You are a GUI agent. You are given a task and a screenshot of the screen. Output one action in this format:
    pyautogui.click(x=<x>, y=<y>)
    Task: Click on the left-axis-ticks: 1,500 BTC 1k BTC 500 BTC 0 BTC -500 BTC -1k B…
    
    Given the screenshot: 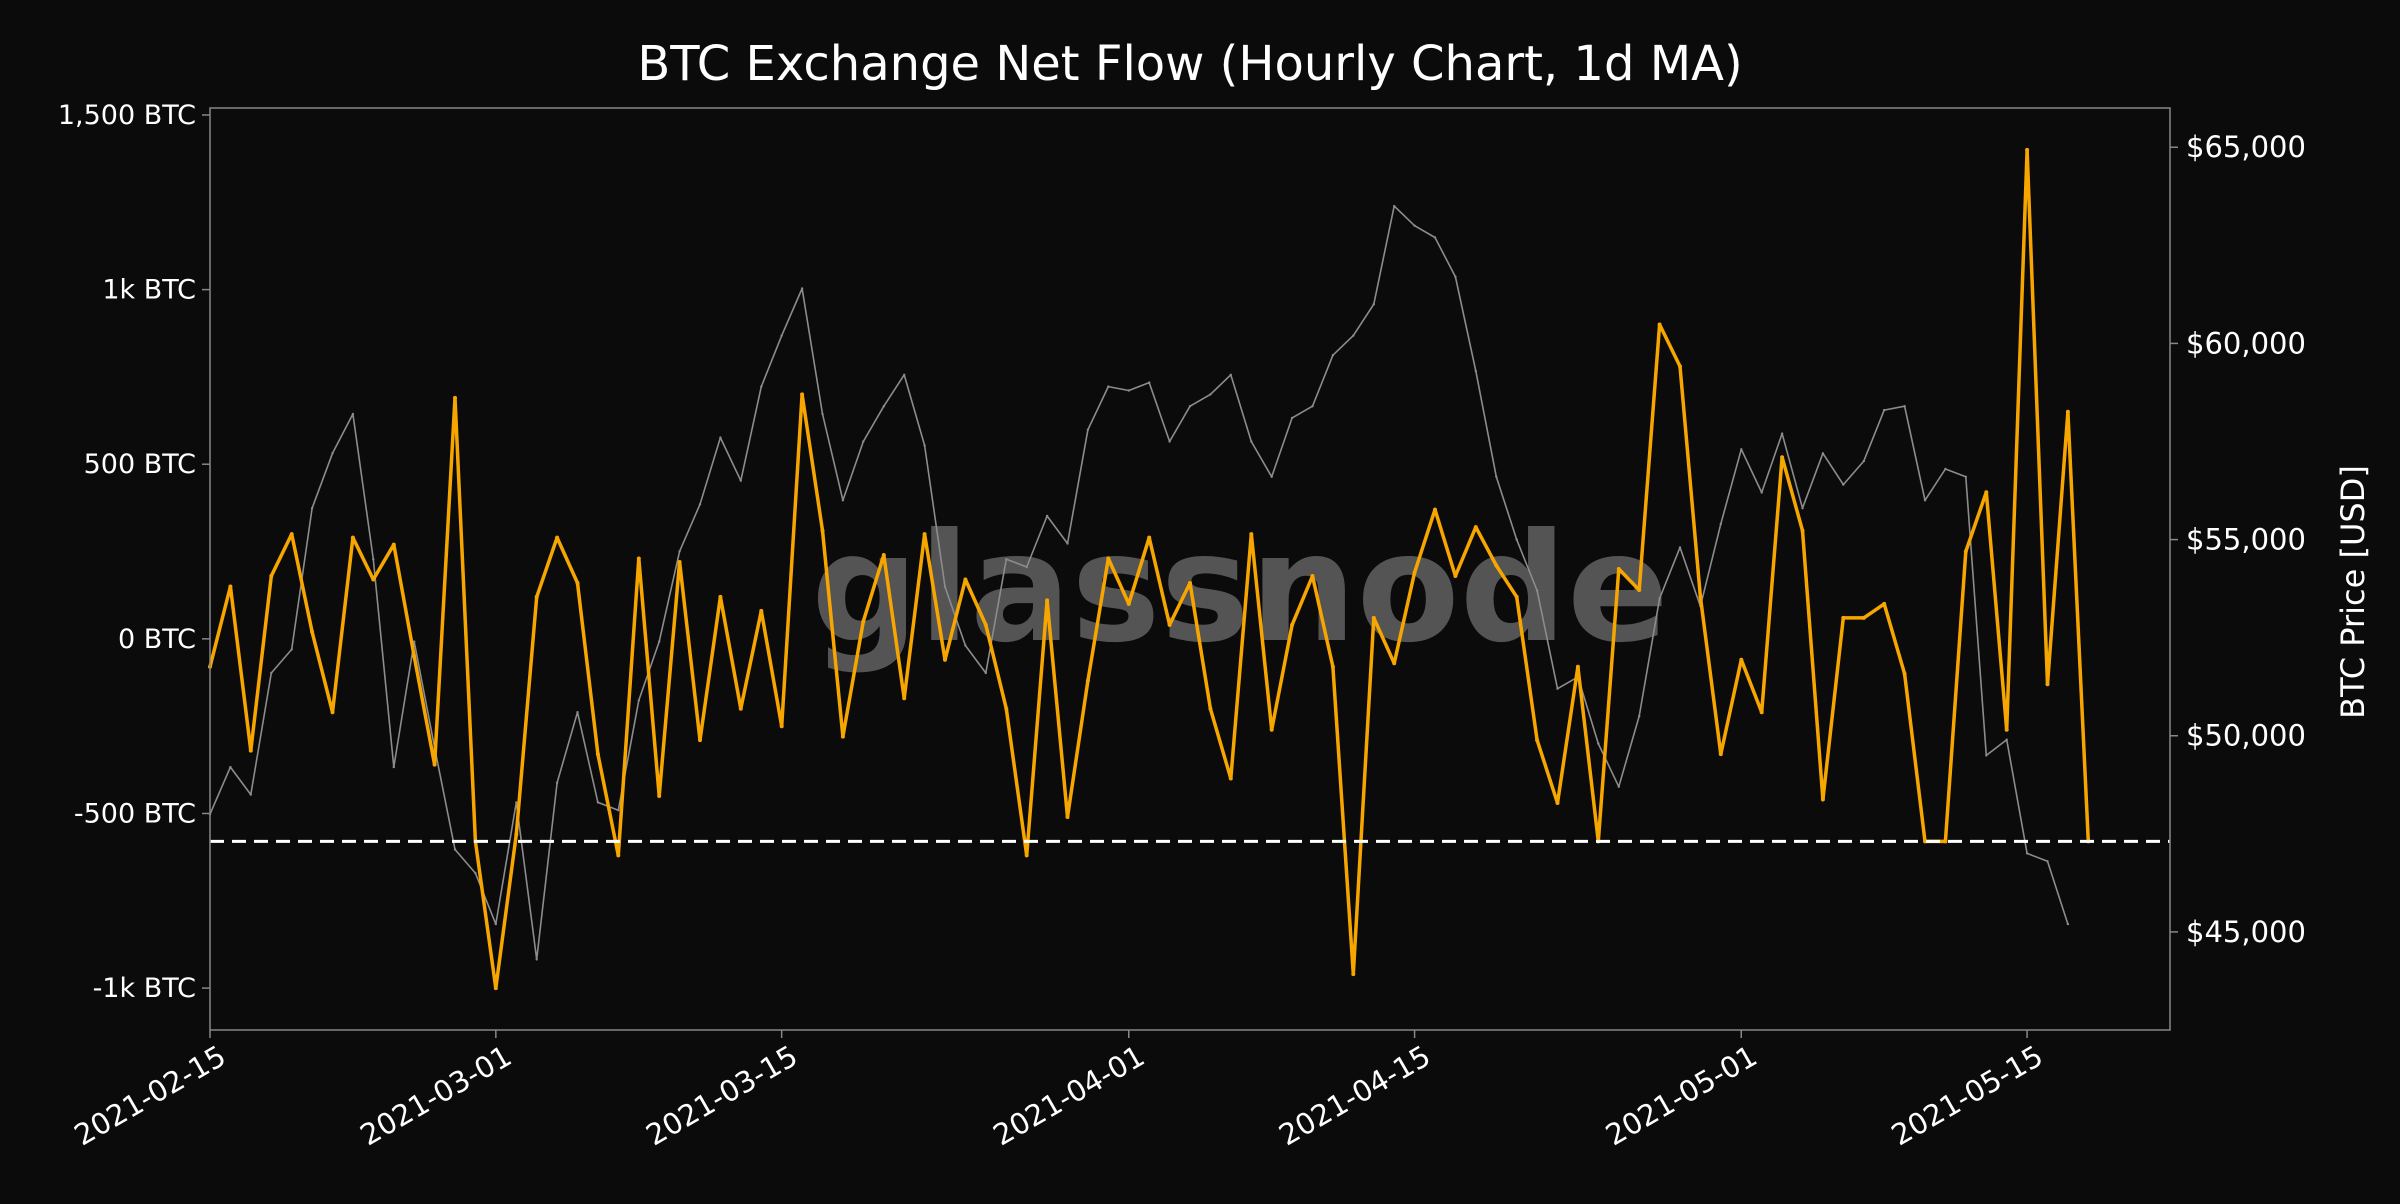 What is the action you would take?
    pyautogui.click(x=134, y=552)
    